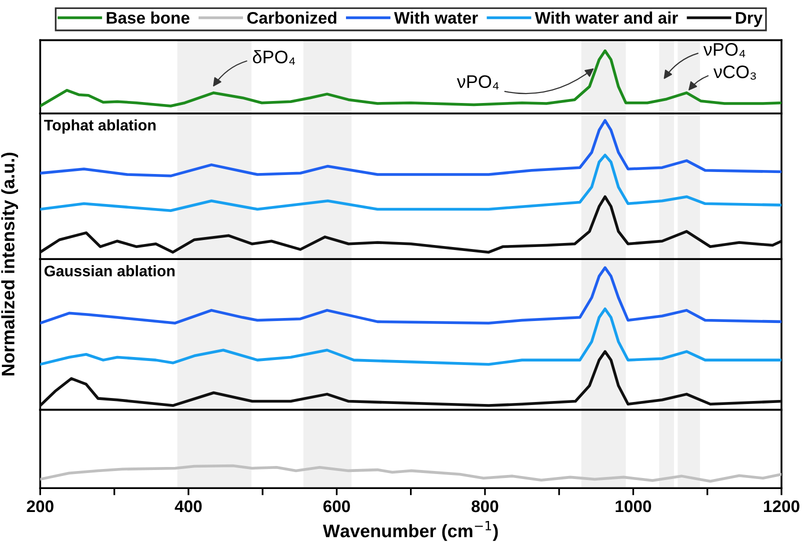 This screenshot has height=543, width=804. I want to click on legend-label: Base bone, so click(148, 18).